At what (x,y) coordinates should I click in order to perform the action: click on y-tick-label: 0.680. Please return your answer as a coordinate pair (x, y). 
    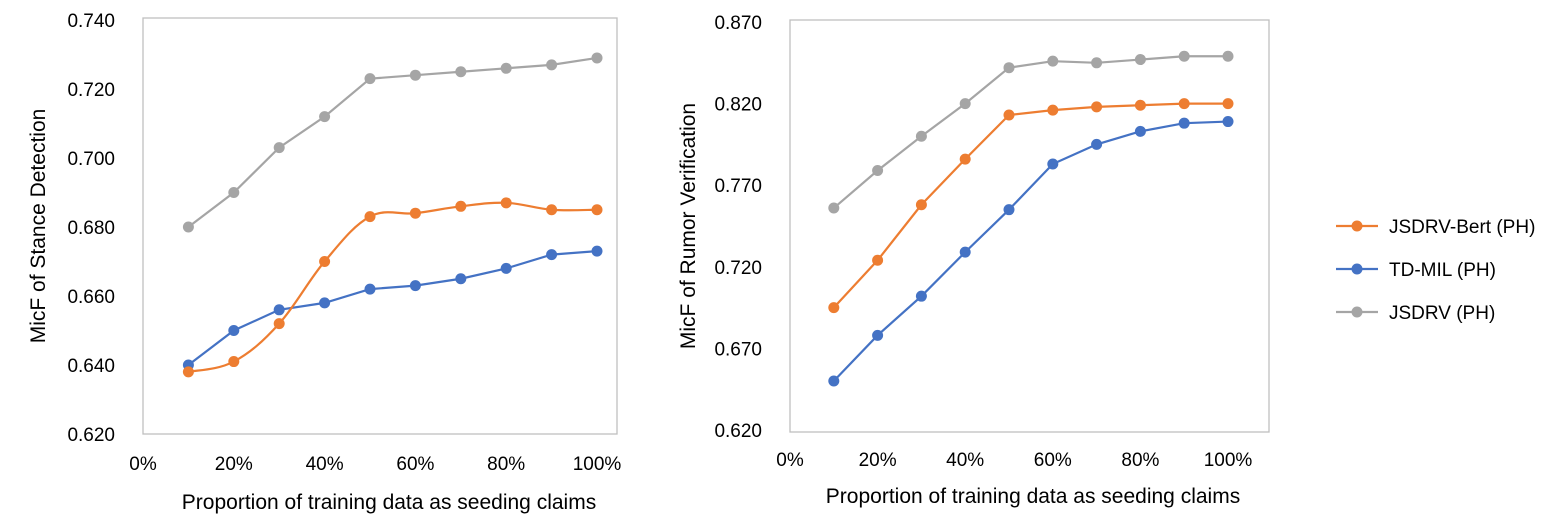
    Looking at the image, I should click on (91, 228).